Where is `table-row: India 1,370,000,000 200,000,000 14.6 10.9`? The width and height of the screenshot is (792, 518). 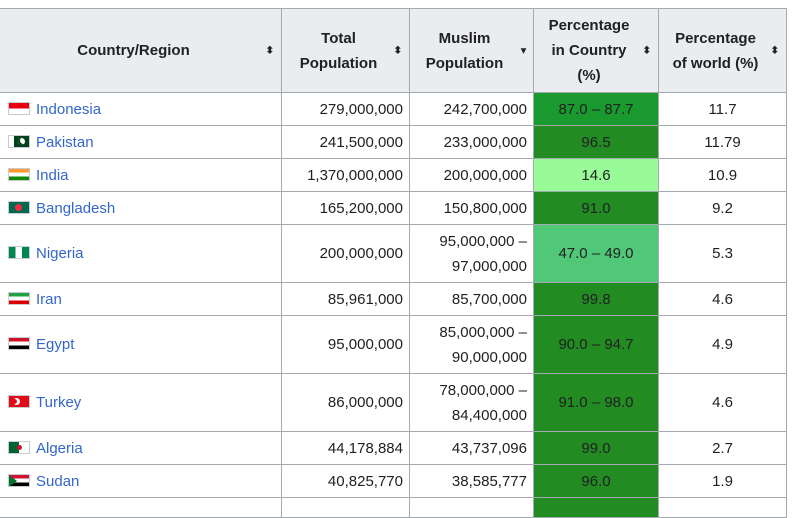
table-row: India 1,370,000,000 200,000,000 14.6 10.9 is located at coordinates (393, 175).